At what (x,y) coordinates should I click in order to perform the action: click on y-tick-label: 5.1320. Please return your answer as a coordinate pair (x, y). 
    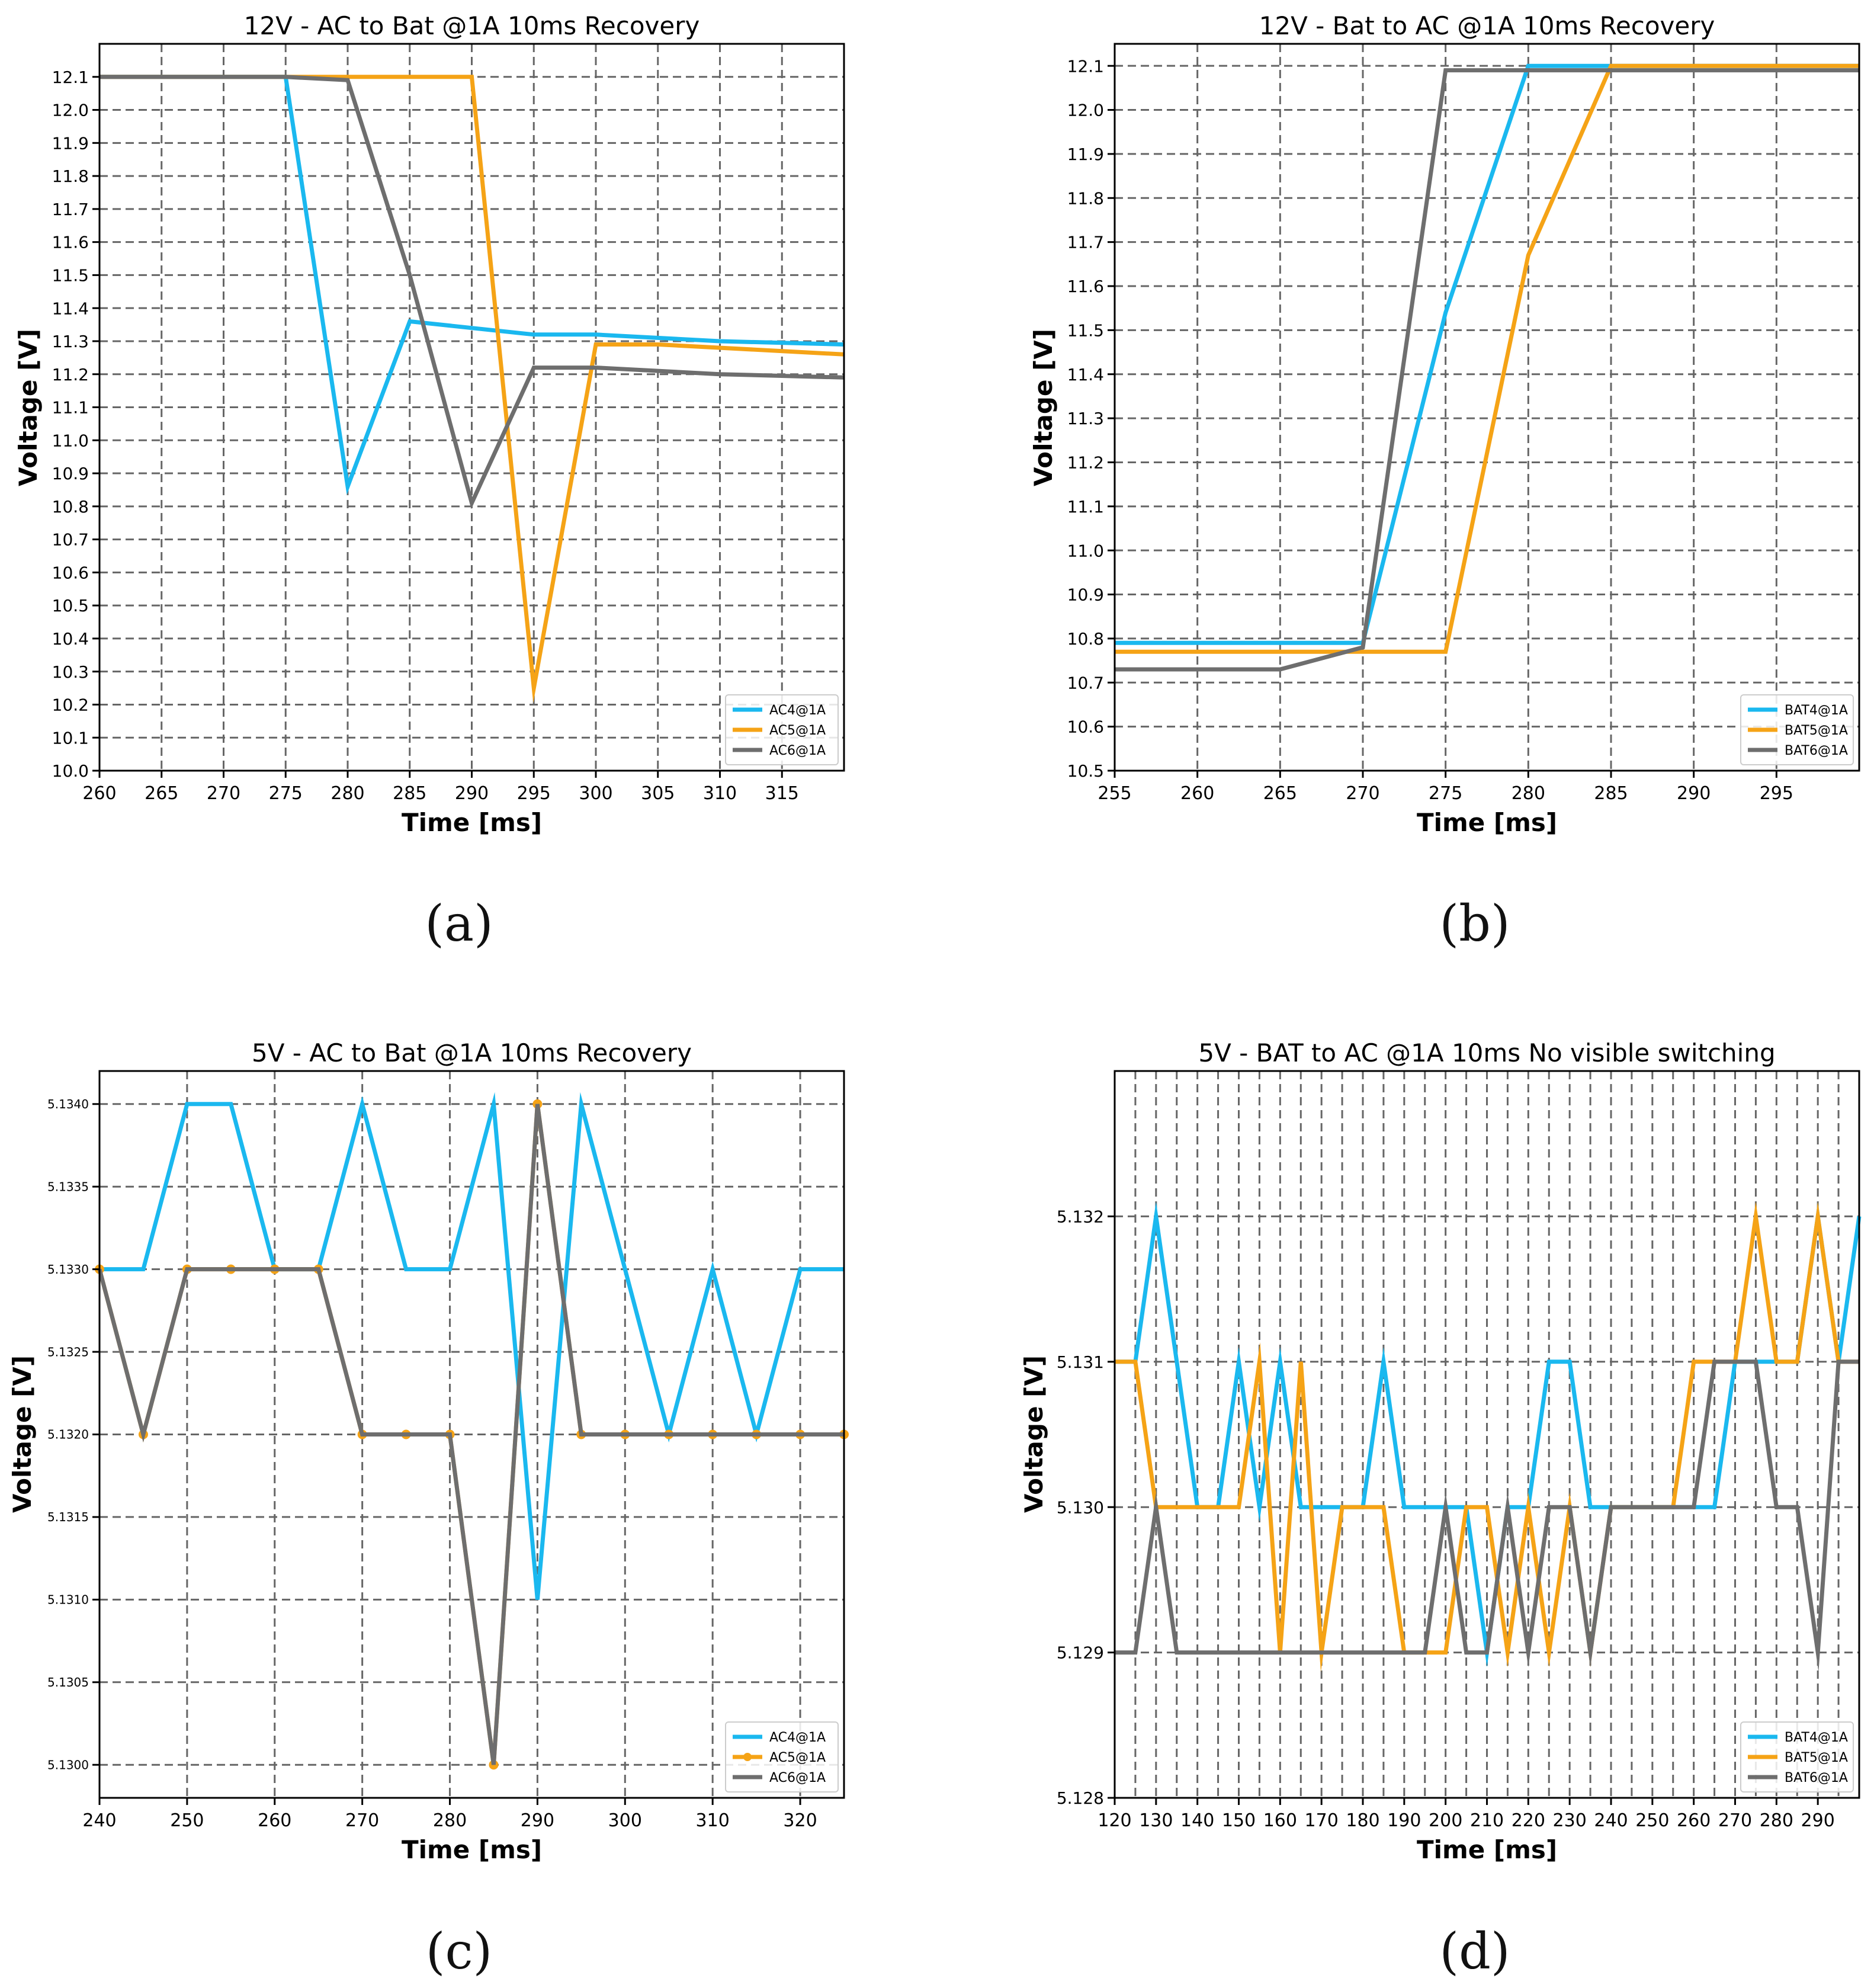
    Looking at the image, I should click on (68, 1435).